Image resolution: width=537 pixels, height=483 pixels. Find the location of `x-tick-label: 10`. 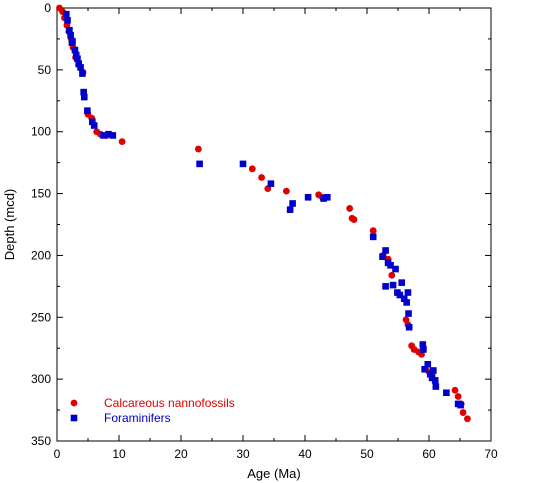

x-tick-label: 10 is located at coordinates (119, 454).